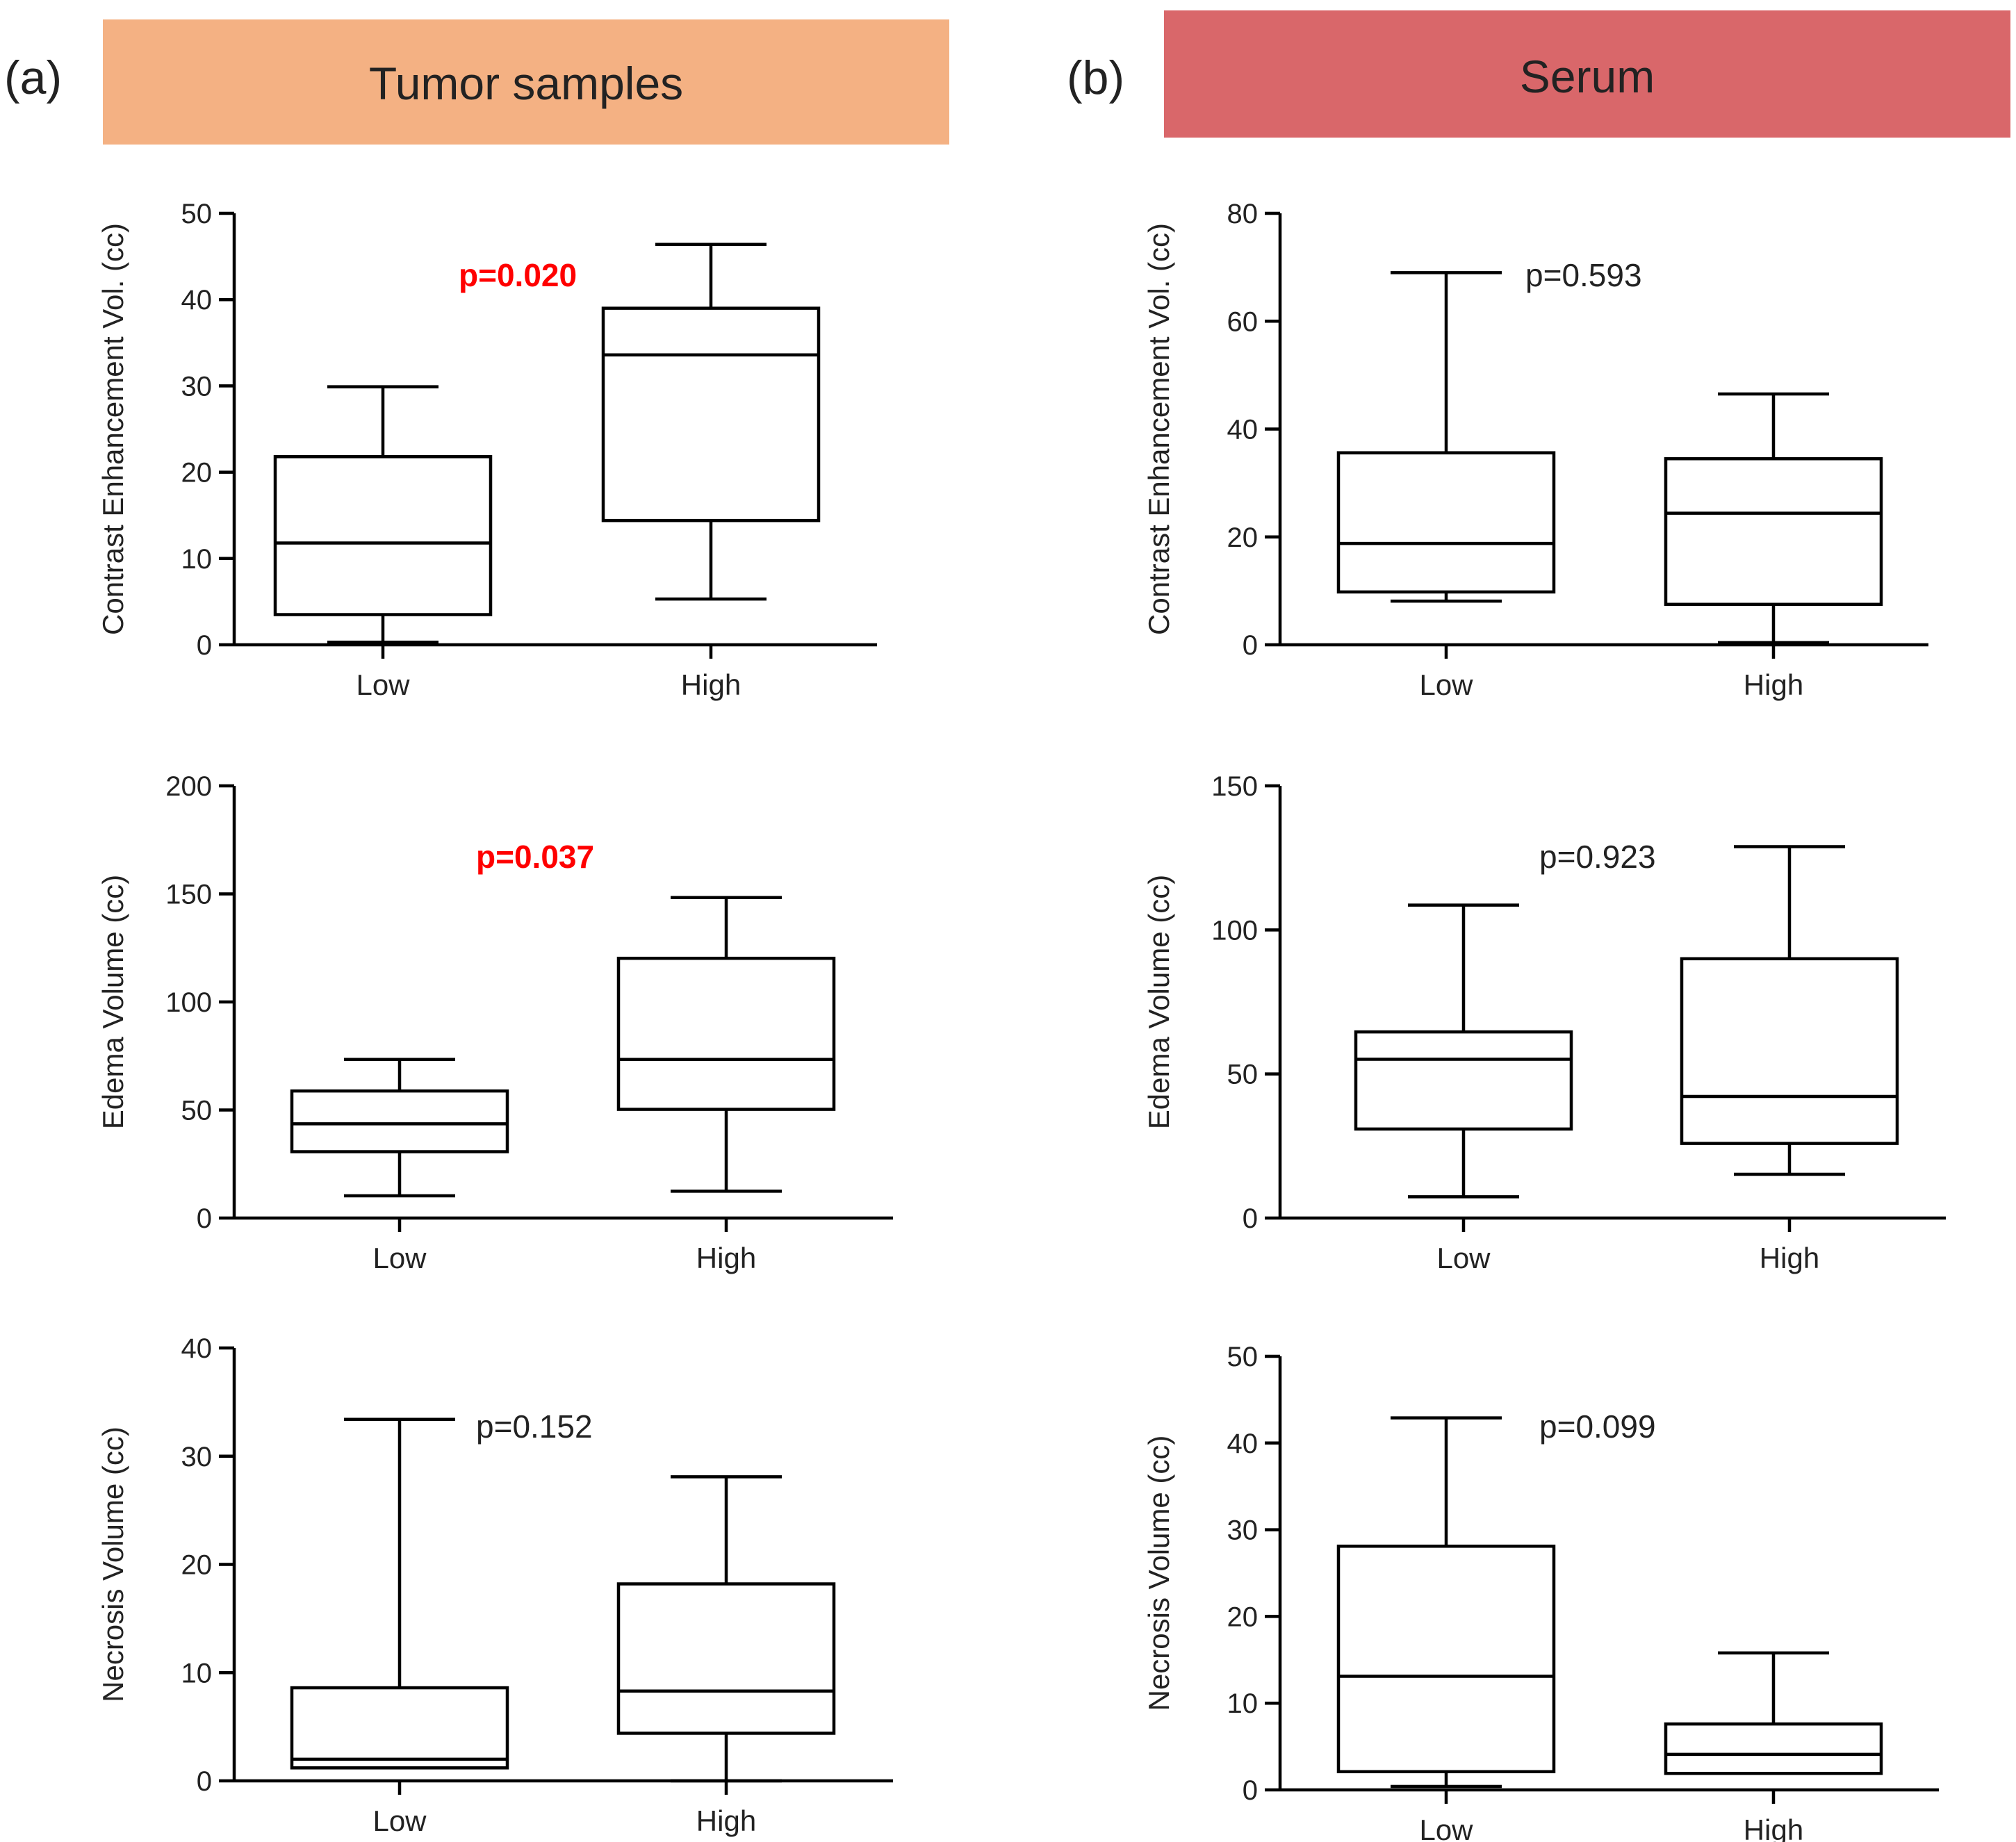 This screenshot has width=2016, height=1842. Describe the element at coordinates (189, 786) in the screenshot. I see `y-tick-label: 200` at that location.